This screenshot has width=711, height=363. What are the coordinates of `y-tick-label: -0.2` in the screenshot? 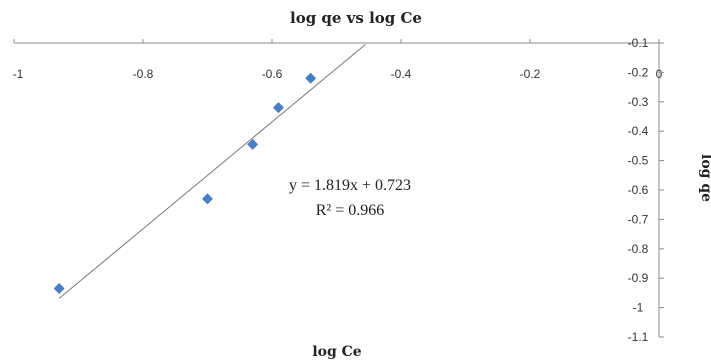 It's located at (638, 72).